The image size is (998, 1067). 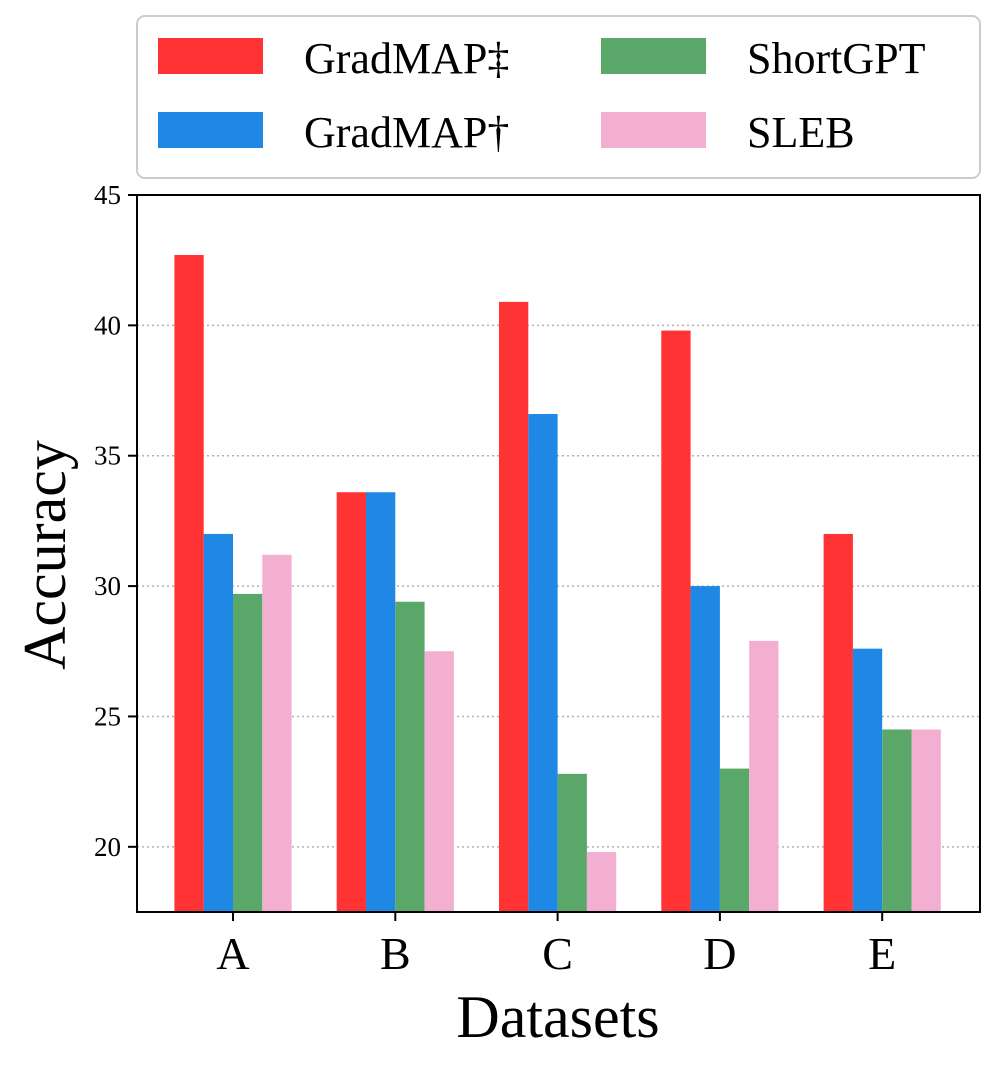 I want to click on x-axis-label: Datasets, so click(x=557, y=1017).